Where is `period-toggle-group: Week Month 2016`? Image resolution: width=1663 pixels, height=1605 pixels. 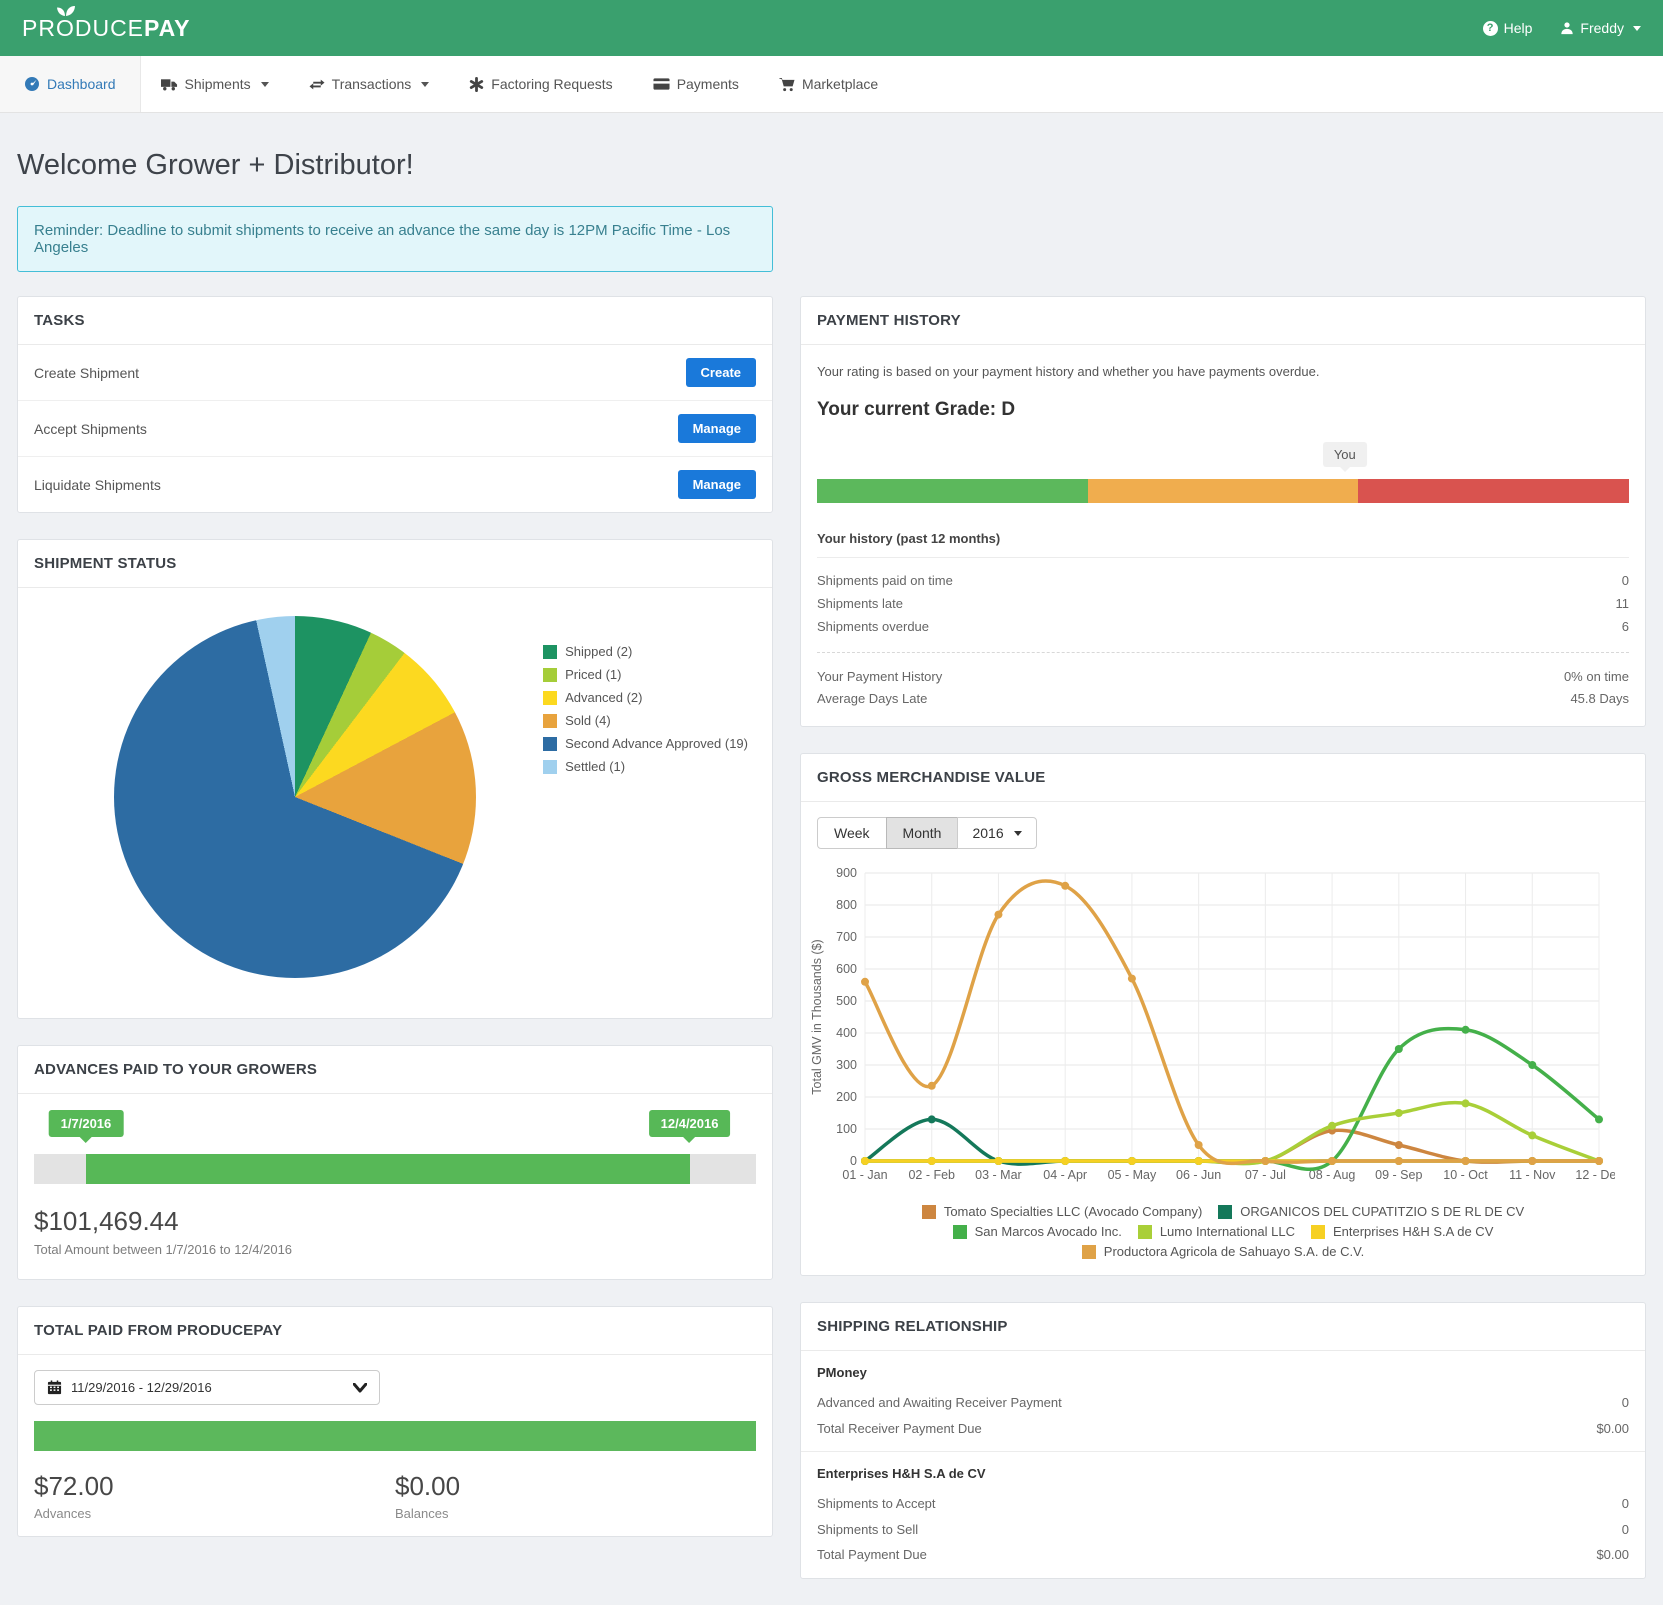
period-toggle-group: Week Month 2016 is located at coordinates (927, 833).